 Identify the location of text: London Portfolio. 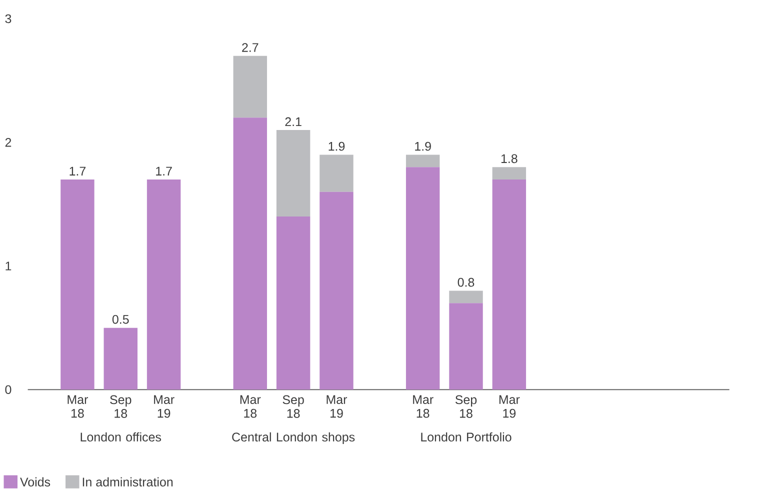
(466, 437).